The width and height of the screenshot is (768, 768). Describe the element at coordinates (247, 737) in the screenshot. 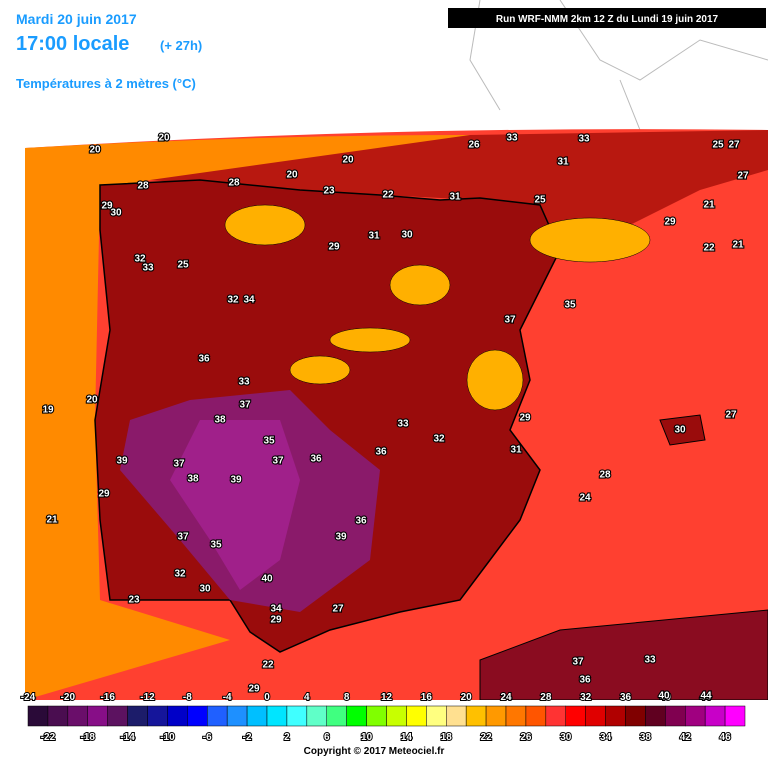

I see `legend-tick: -2` at that location.